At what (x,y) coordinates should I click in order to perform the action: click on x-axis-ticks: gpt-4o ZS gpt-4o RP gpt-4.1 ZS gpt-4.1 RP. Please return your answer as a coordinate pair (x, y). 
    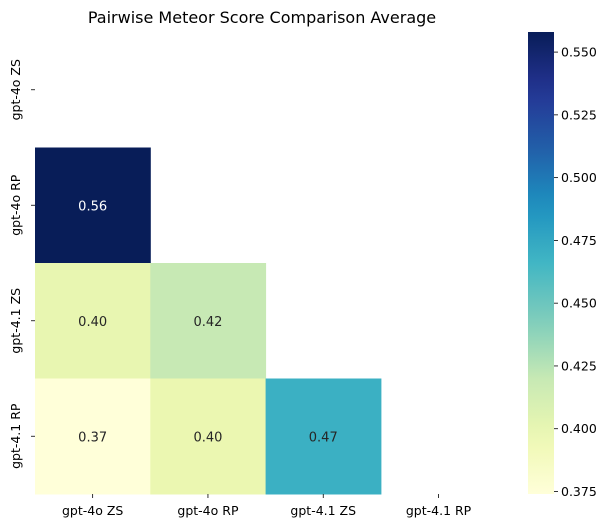
    Looking at the image, I should click on (267, 506).